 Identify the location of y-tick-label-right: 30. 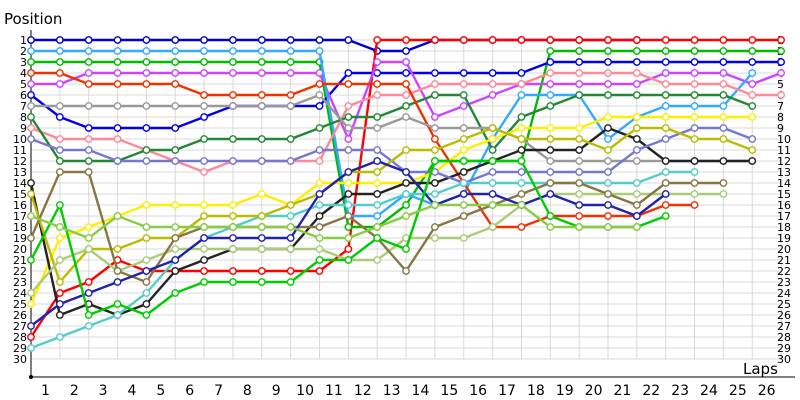
(784, 359).